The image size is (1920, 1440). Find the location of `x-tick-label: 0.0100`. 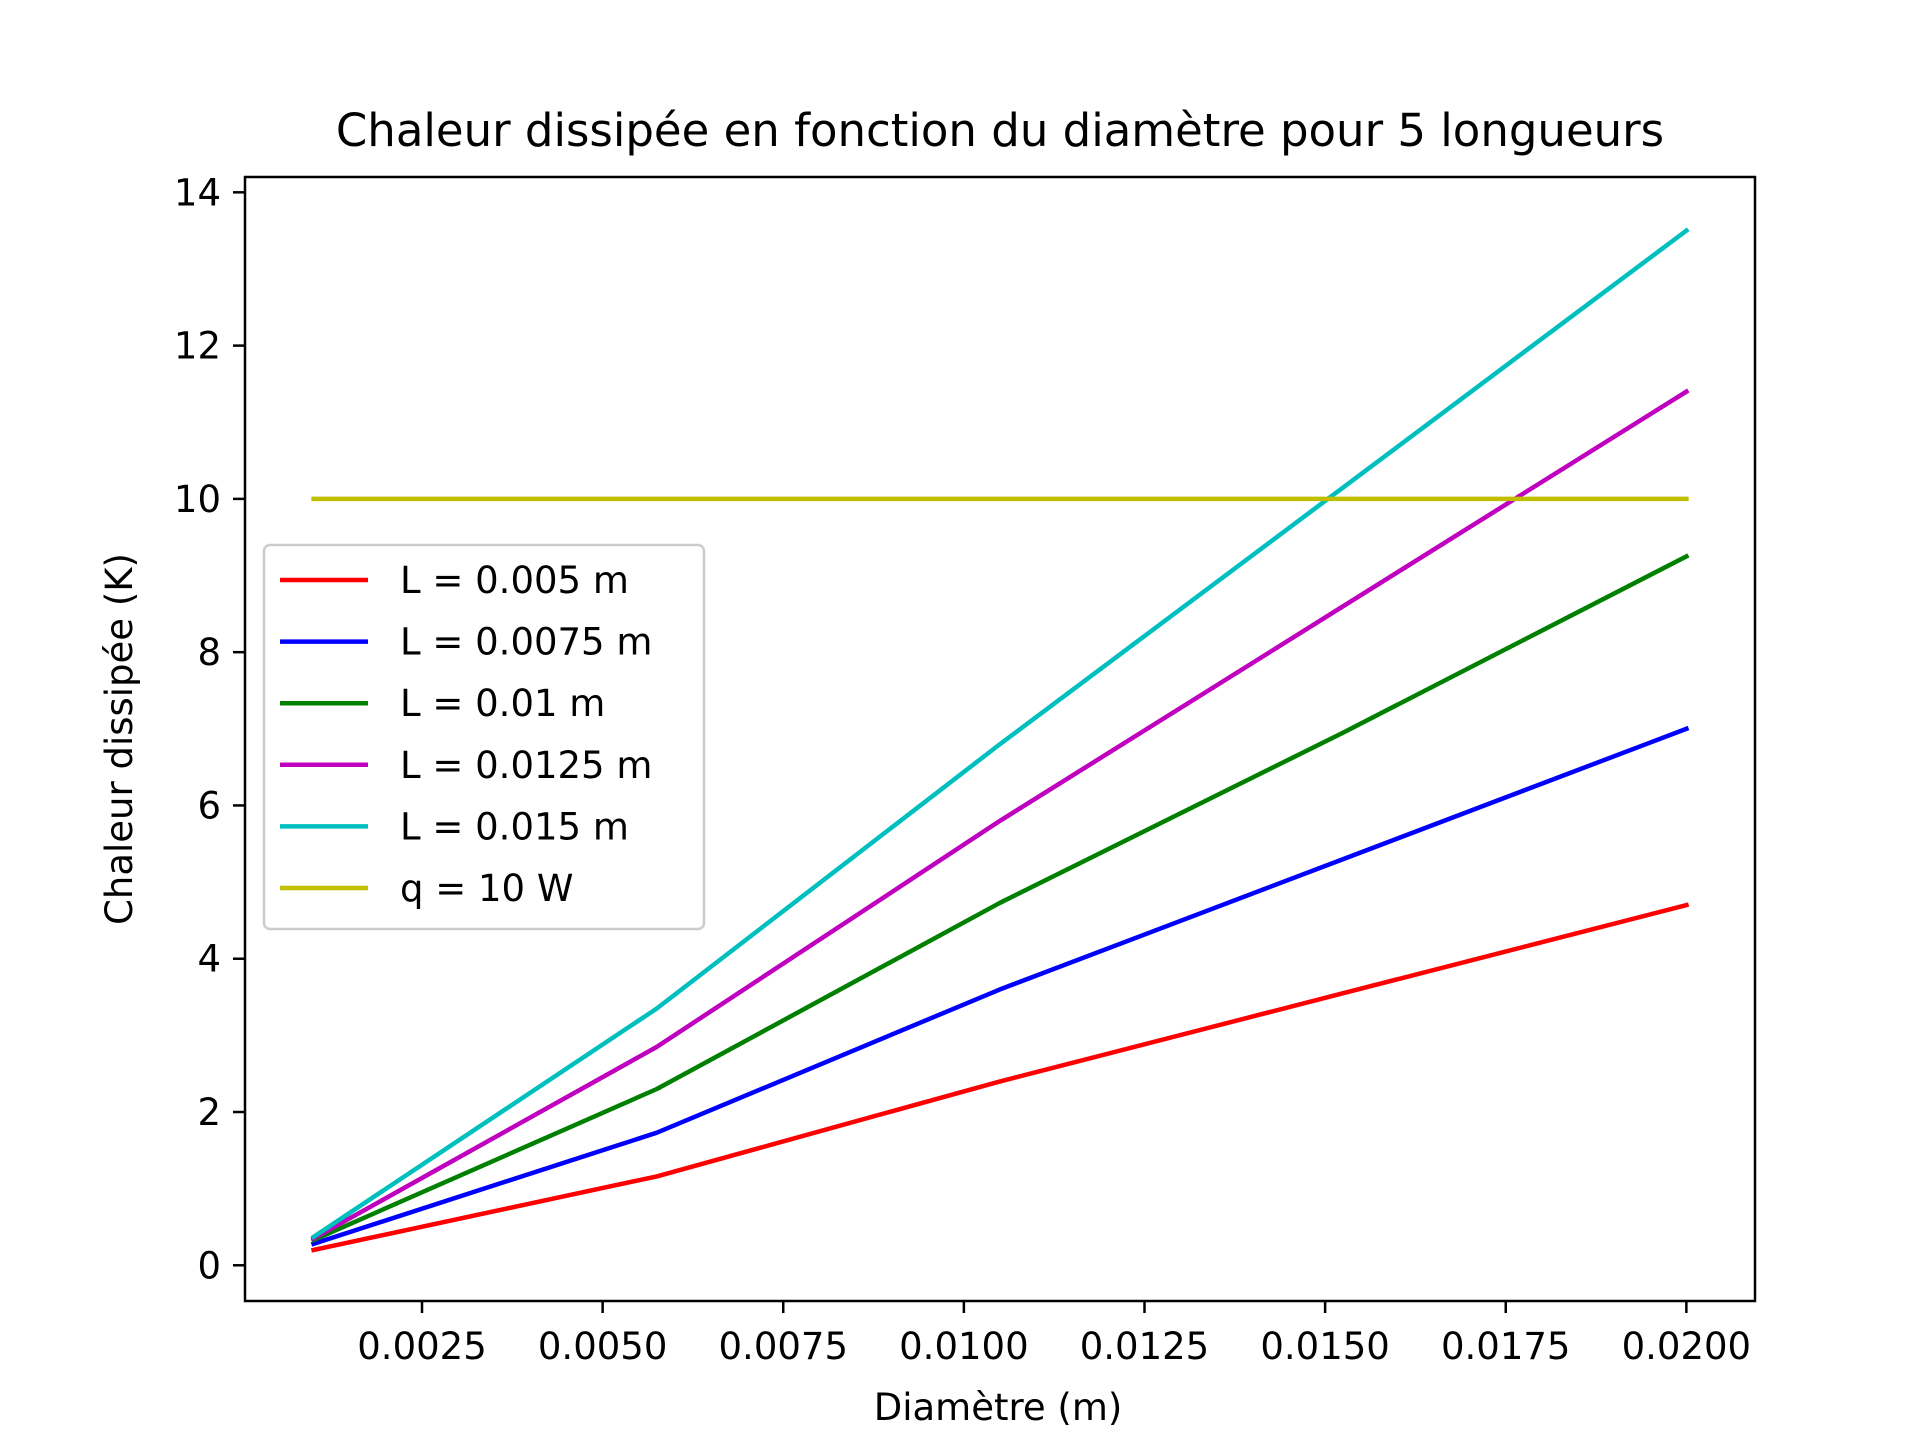

x-tick-label: 0.0100 is located at coordinates (963, 1346).